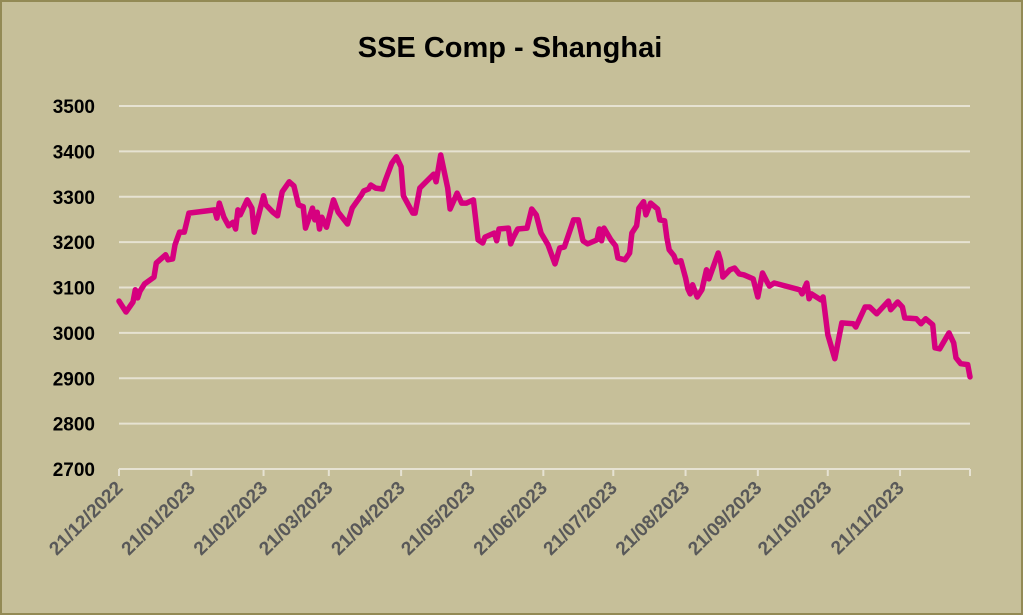 This screenshot has height=615, width=1023. What do you see at coordinates (74, 198) in the screenshot?
I see `y-tick-label: 3300` at bounding box center [74, 198].